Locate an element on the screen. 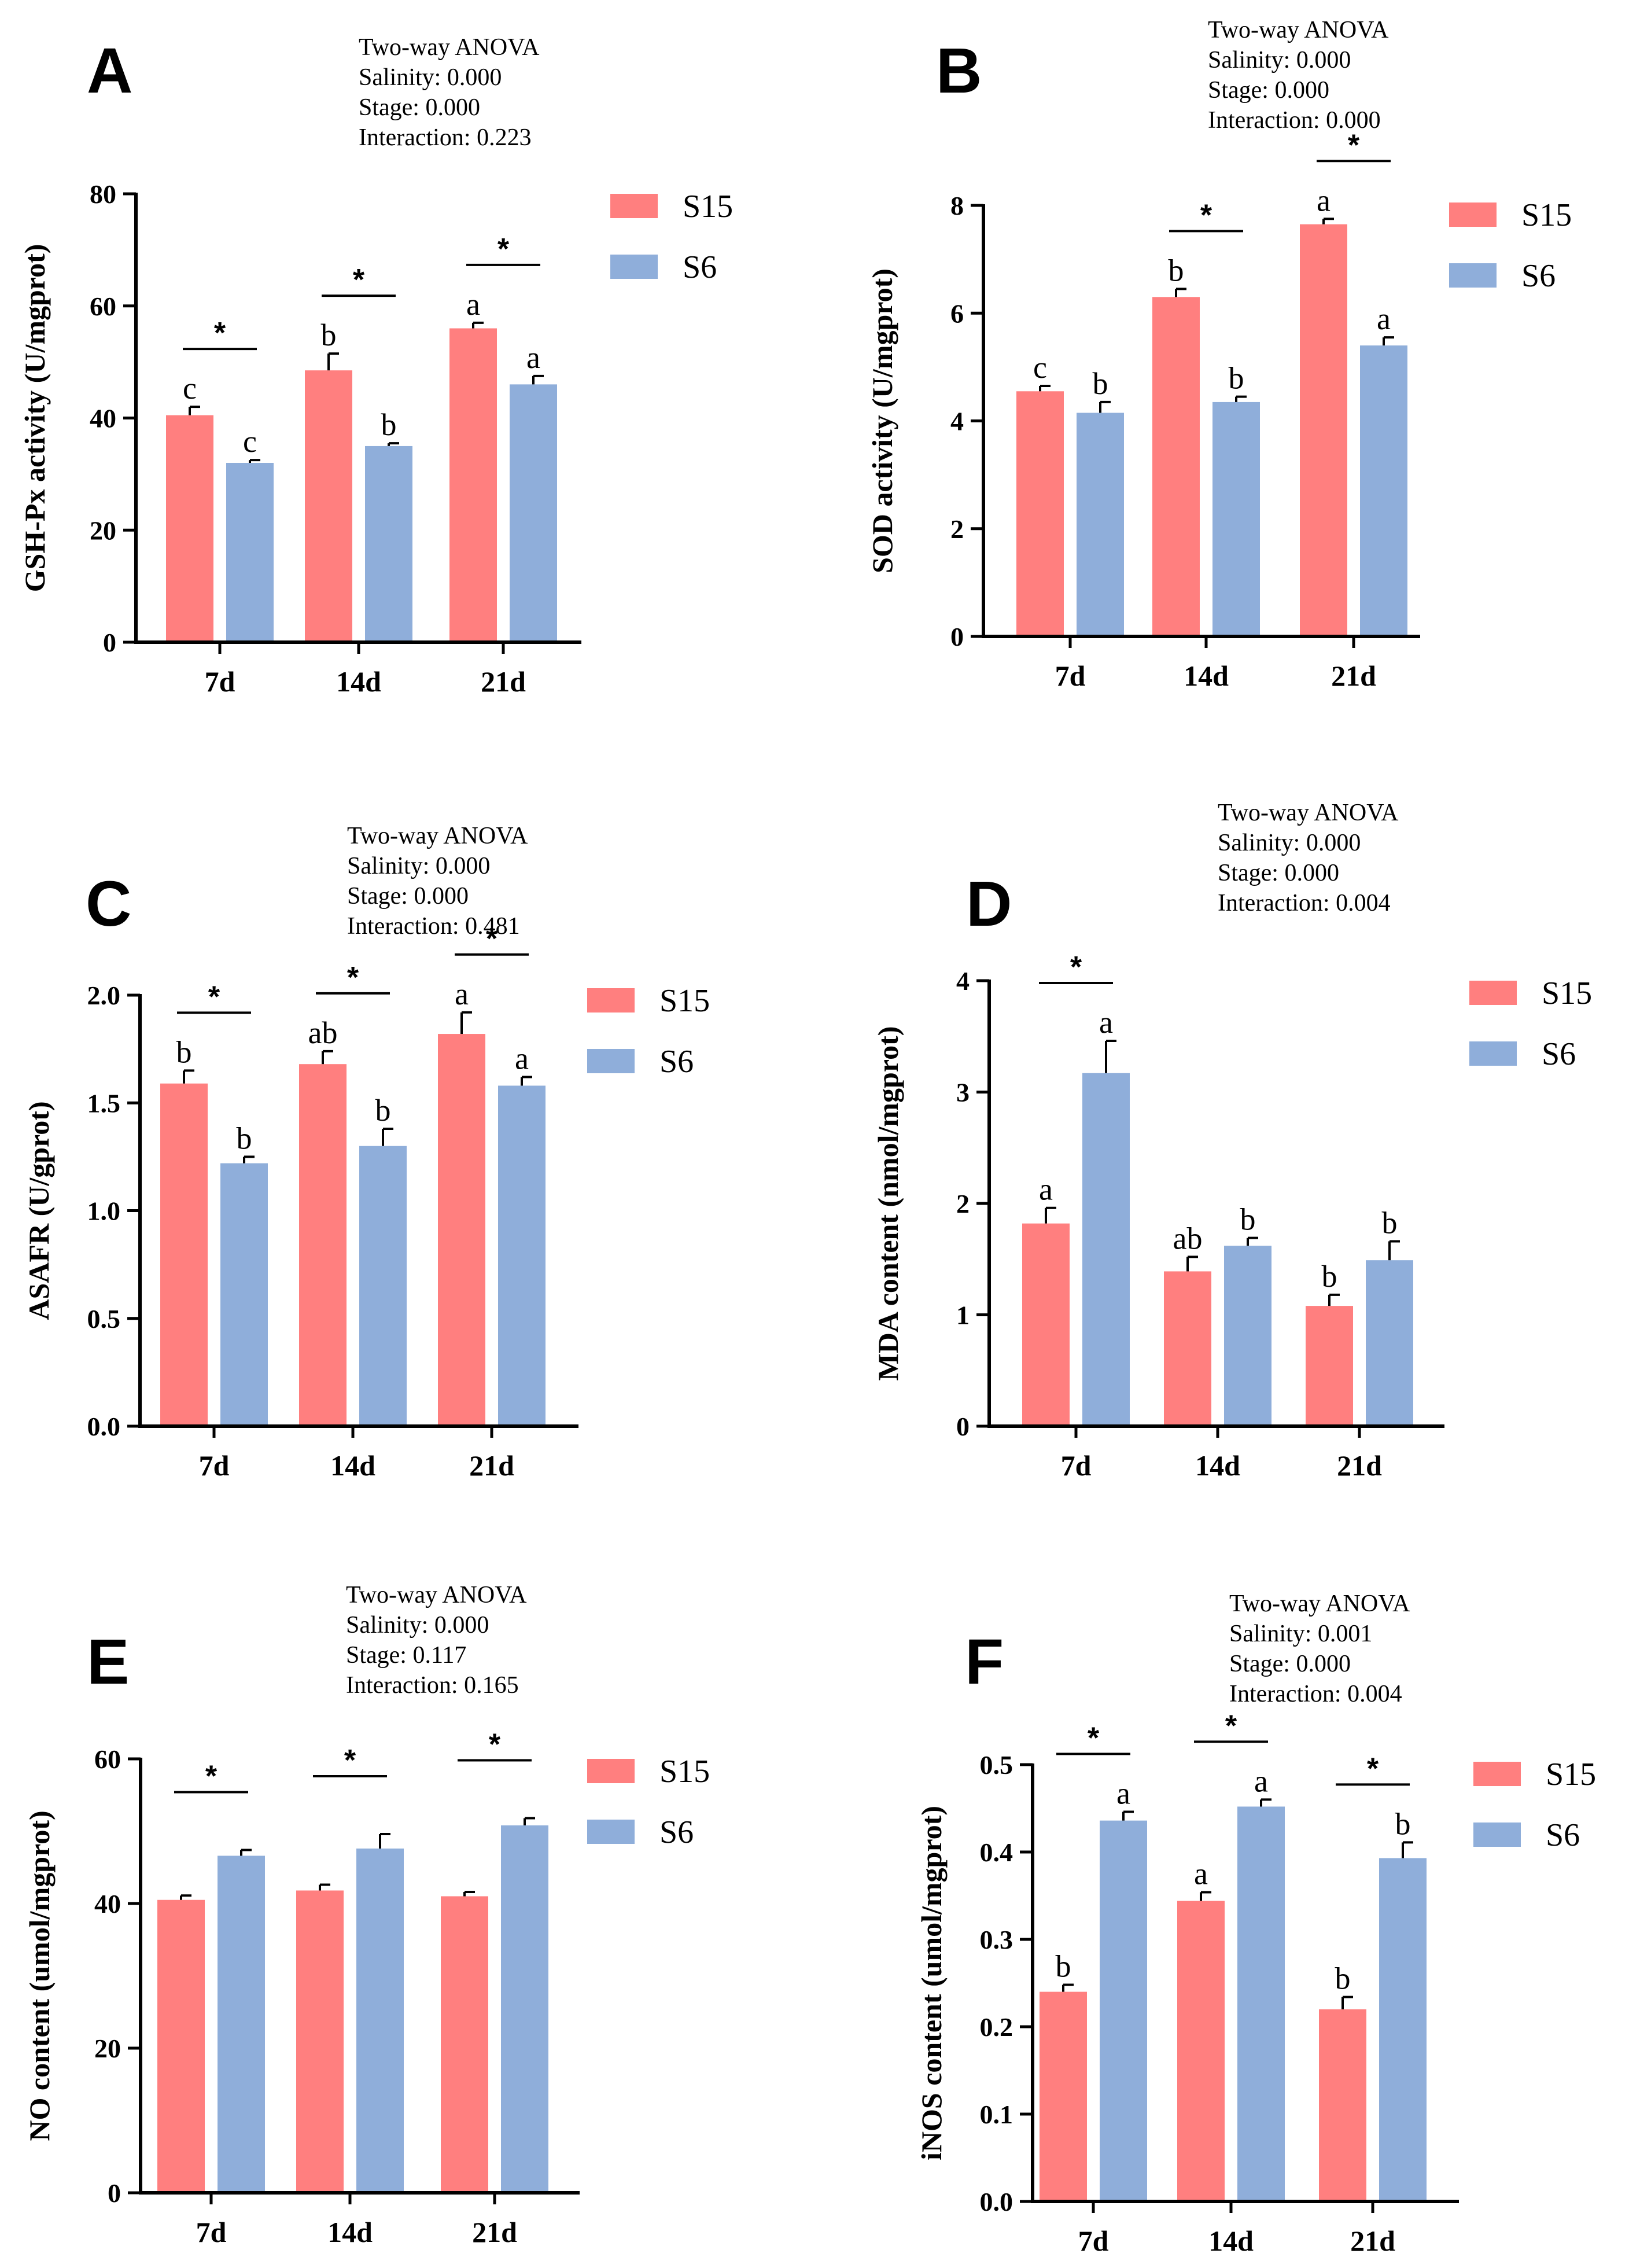  y-axis-label: NO content (umol/mgprot) is located at coordinates (39, 1976).